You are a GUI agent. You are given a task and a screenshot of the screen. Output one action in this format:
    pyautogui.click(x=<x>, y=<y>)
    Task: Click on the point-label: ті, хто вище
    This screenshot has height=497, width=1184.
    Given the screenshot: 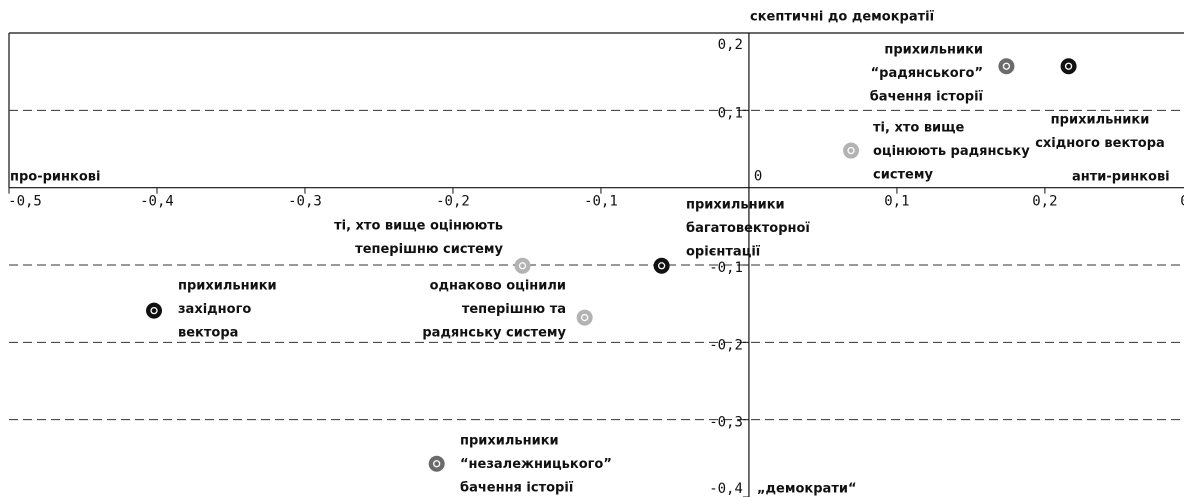 What is the action you would take?
    pyautogui.click(x=919, y=128)
    